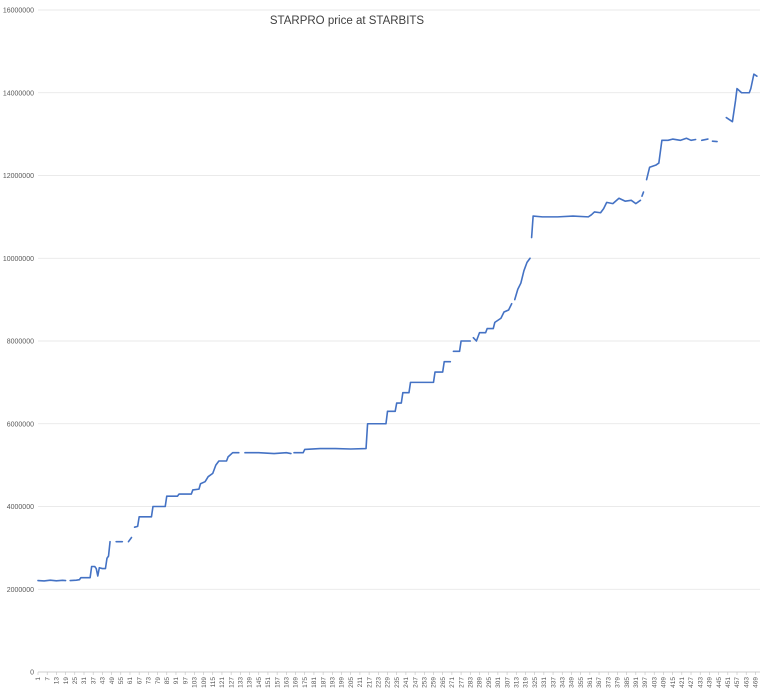 Image resolution: width=768 pixels, height=697 pixels. I want to click on x-tick-label: 463, so click(746, 682).